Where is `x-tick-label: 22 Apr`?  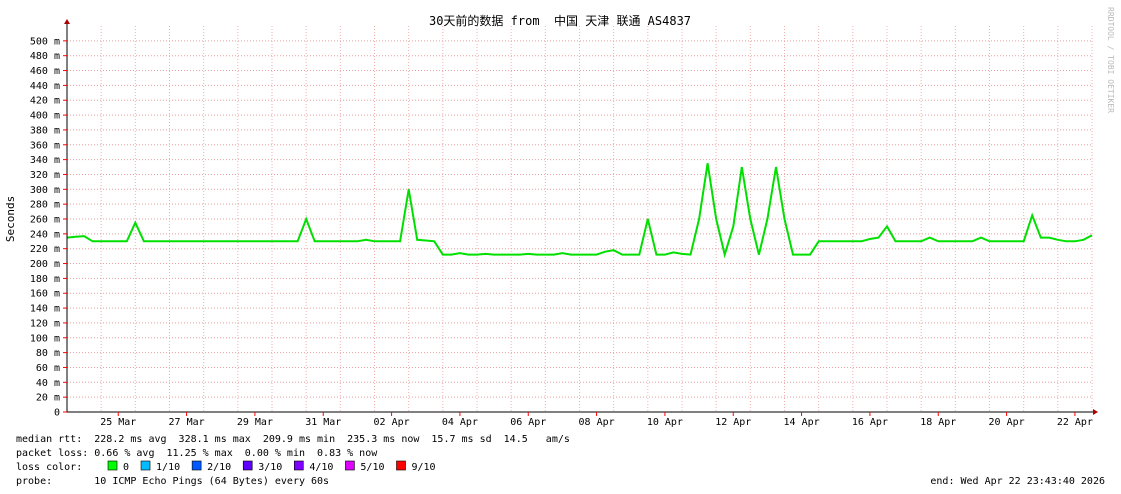
x-tick-label: 22 Apr is located at coordinates (1075, 422).